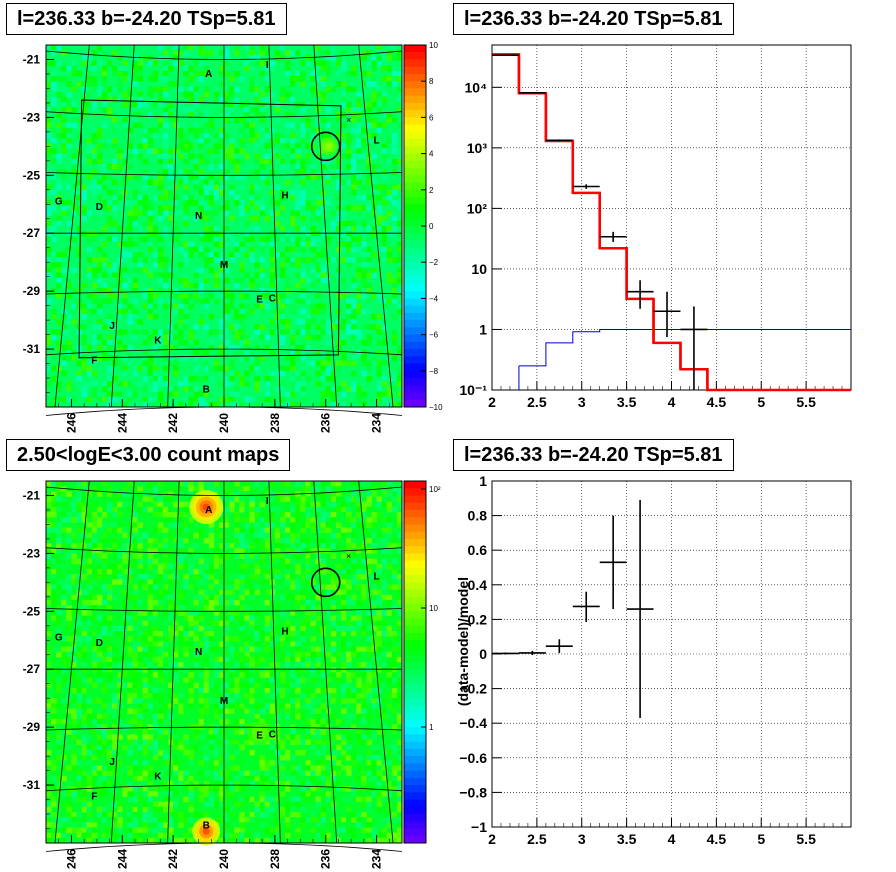 This screenshot has height=872, width=896. I want to click on y-tick-label: -31, so click(32, 349).